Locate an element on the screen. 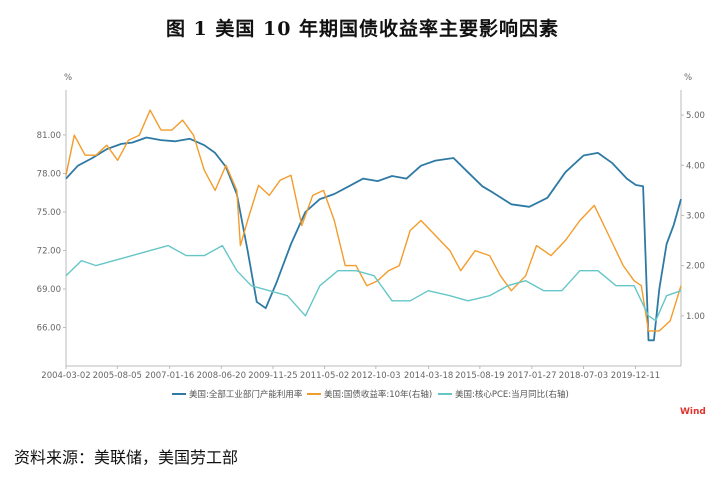  x-tick-label: 2005-08-05 is located at coordinates (117, 376).